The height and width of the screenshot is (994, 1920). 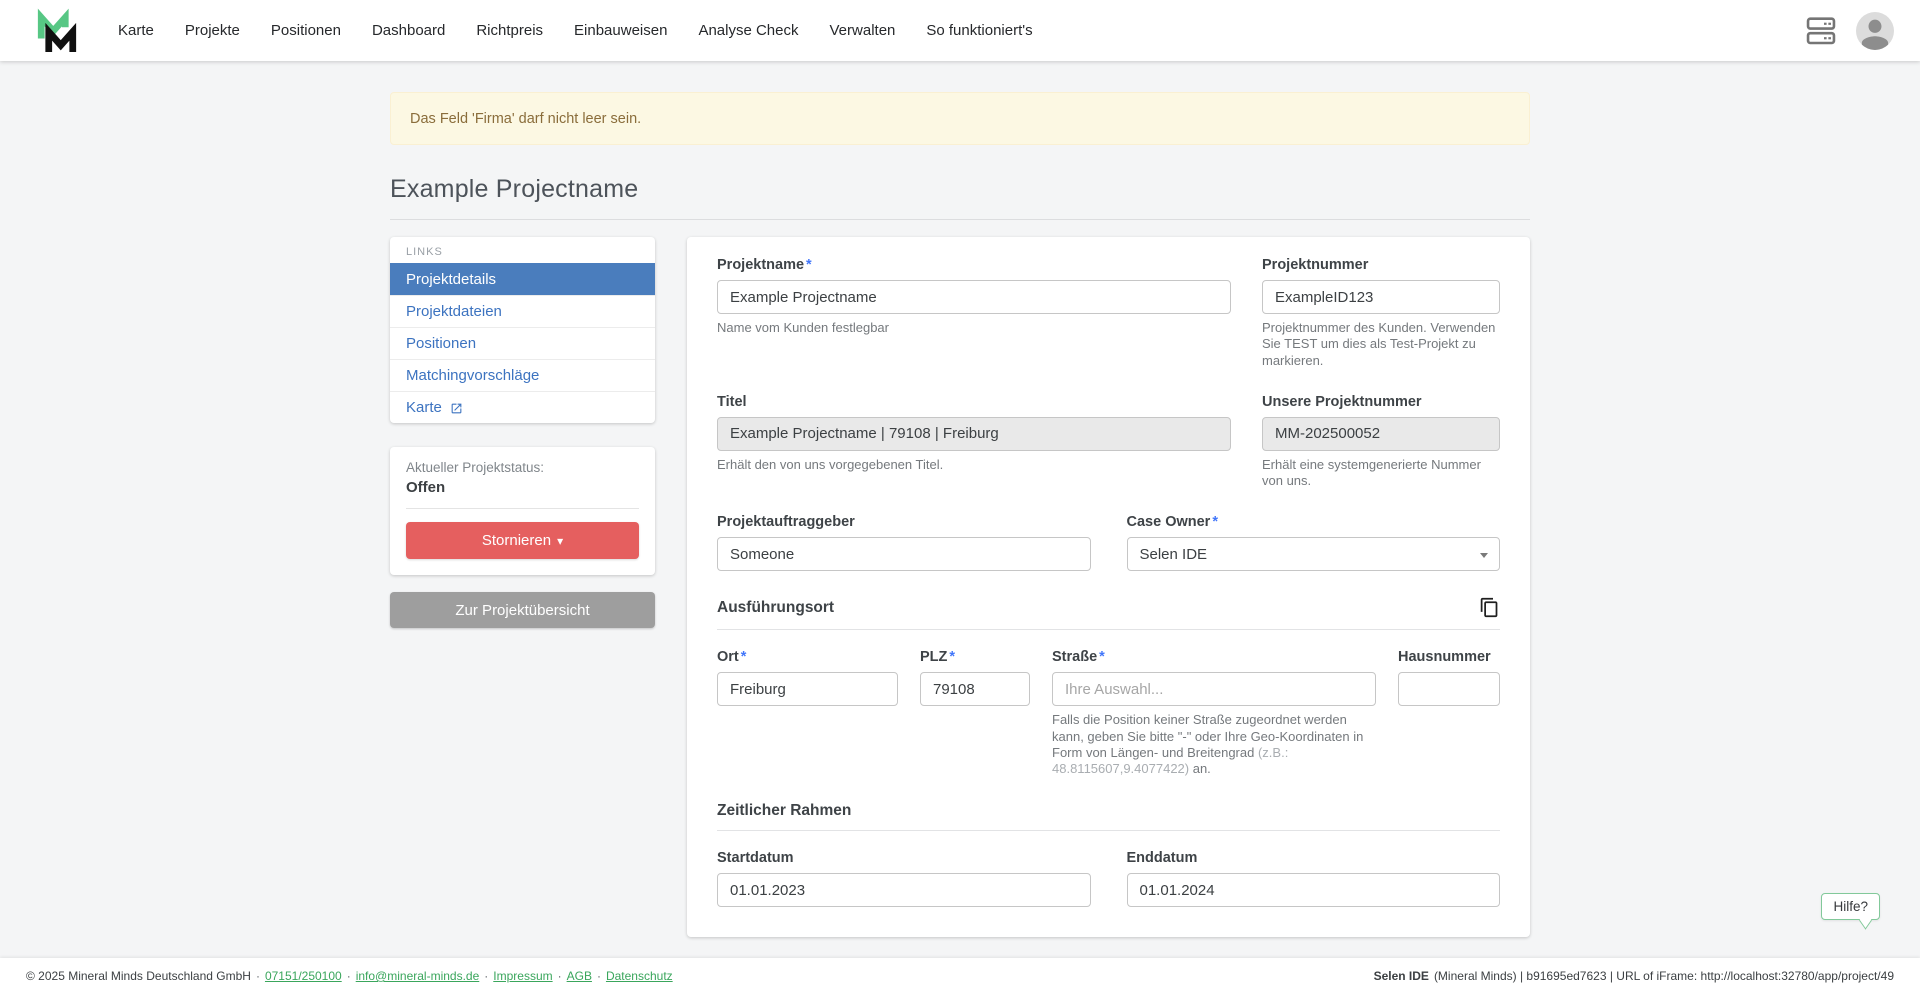 I want to click on sidebar-item-label: Karte, so click(x=424, y=407).